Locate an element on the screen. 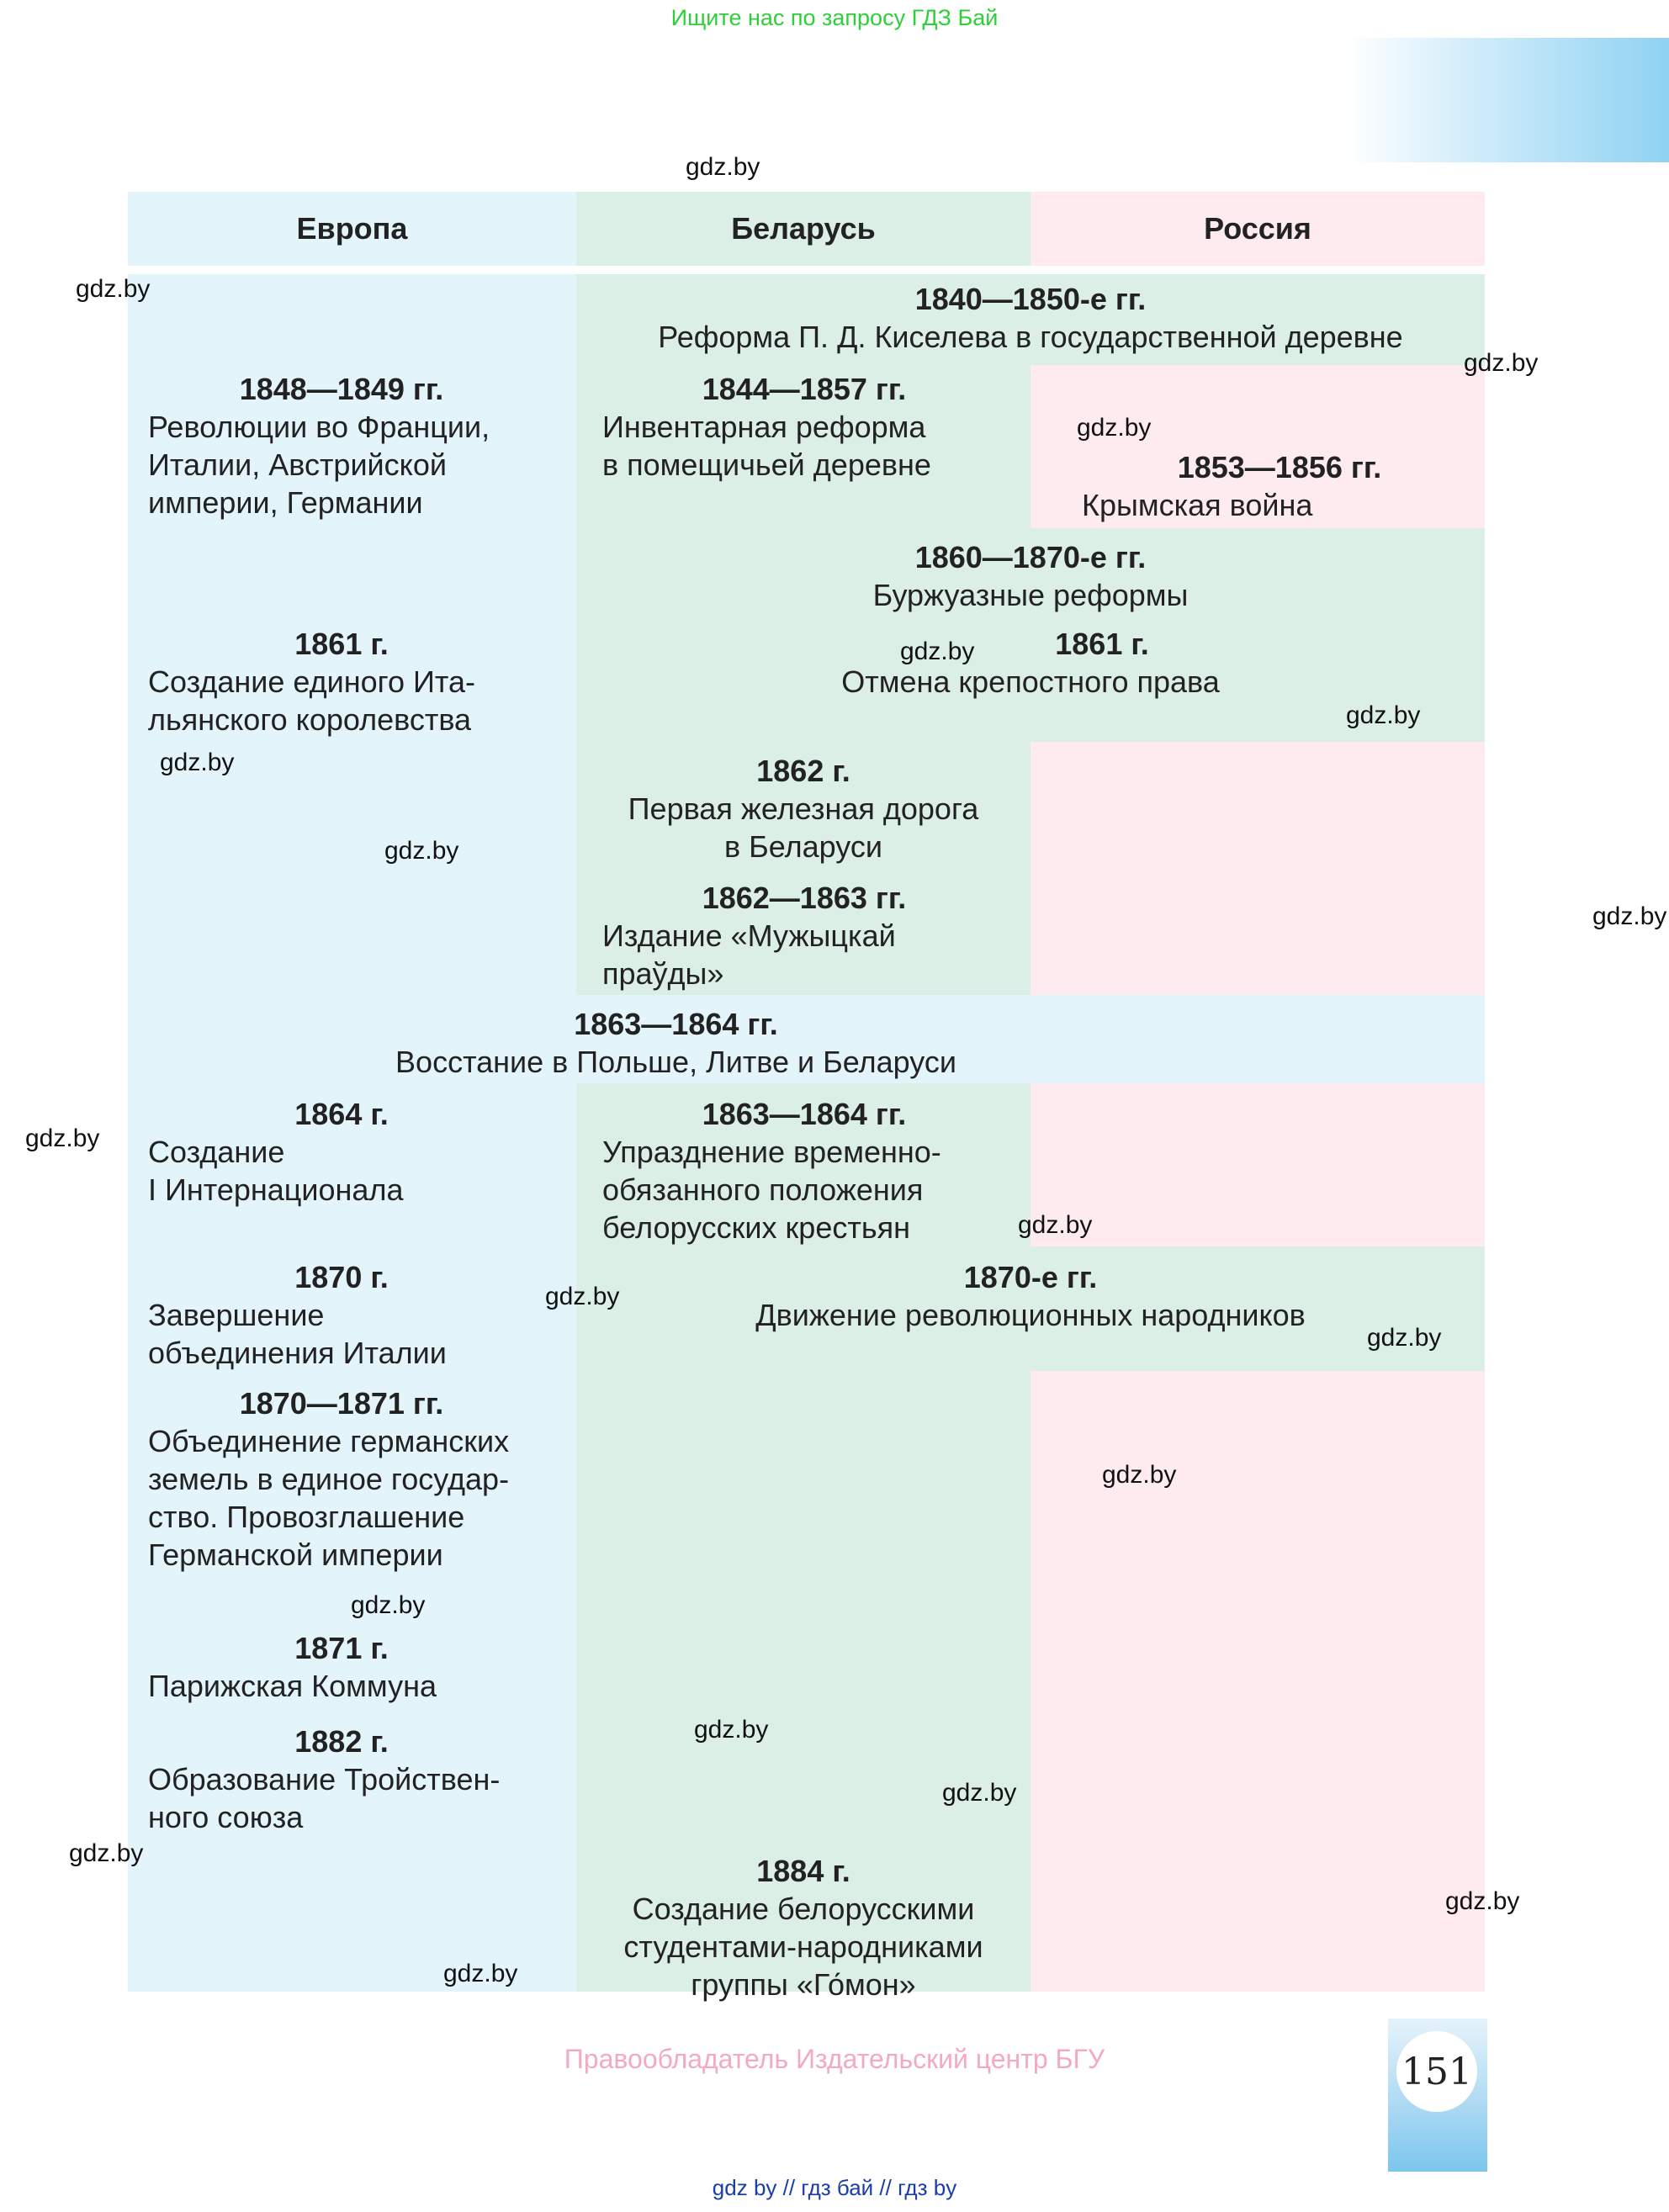  event-year: 1862—1863 гг. is located at coordinates (804, 898).